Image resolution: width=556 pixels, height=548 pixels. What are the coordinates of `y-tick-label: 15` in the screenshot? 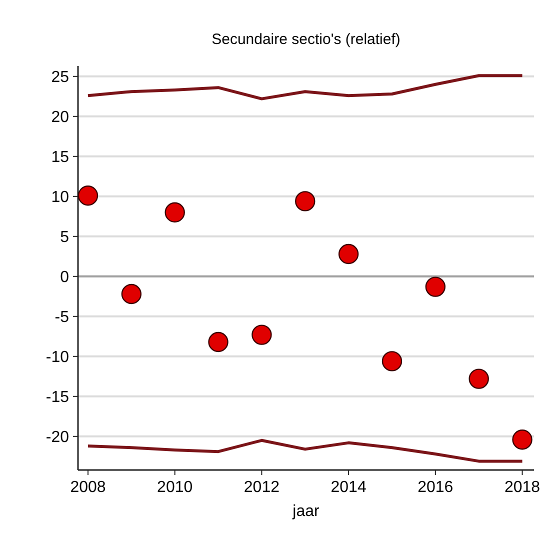 It's located at (60, 157).